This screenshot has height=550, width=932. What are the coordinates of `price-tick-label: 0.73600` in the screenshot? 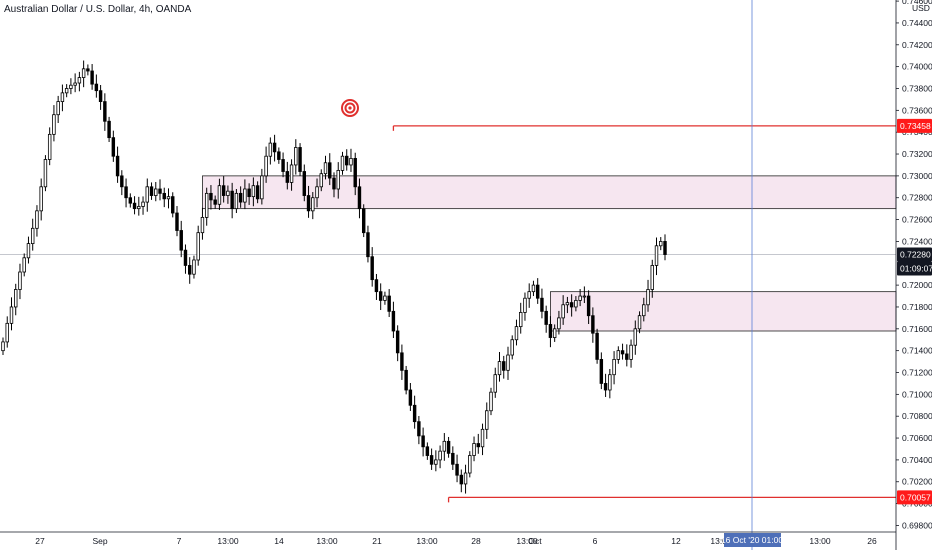 It's located at (917, 110).